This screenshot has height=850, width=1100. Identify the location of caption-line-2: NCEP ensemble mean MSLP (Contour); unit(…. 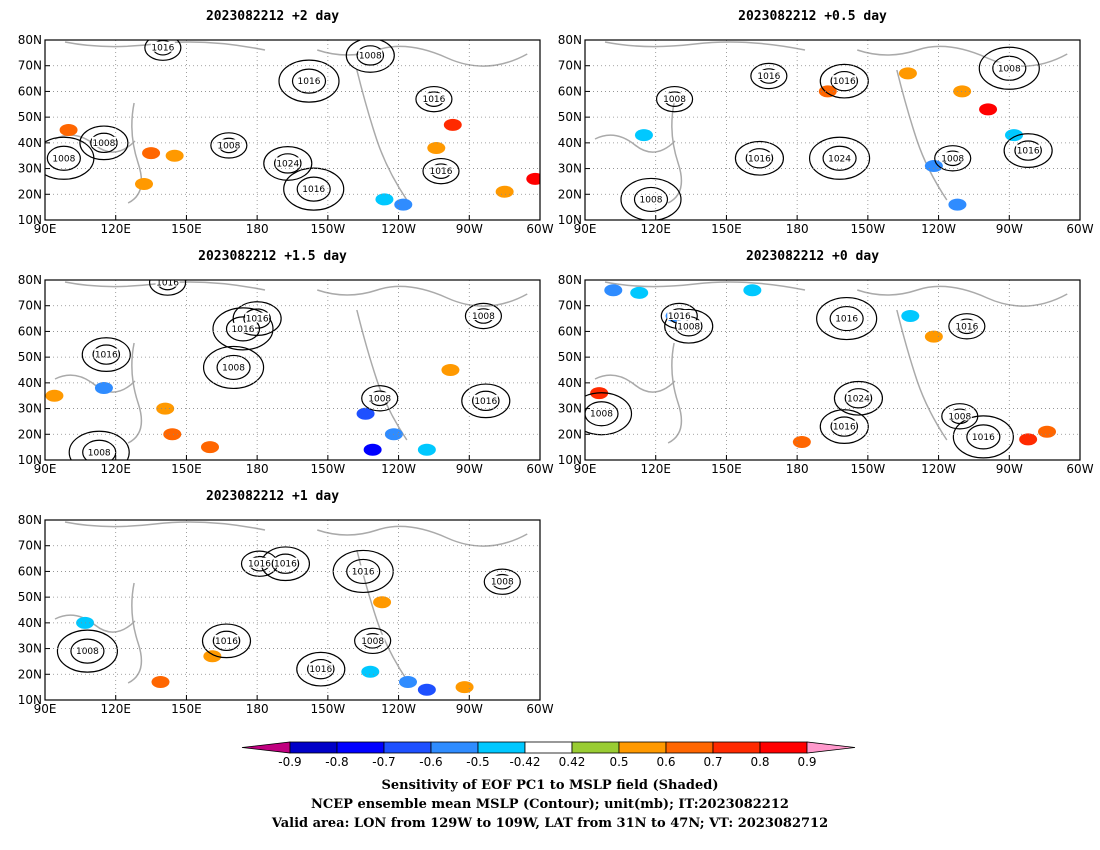
(550, 804).